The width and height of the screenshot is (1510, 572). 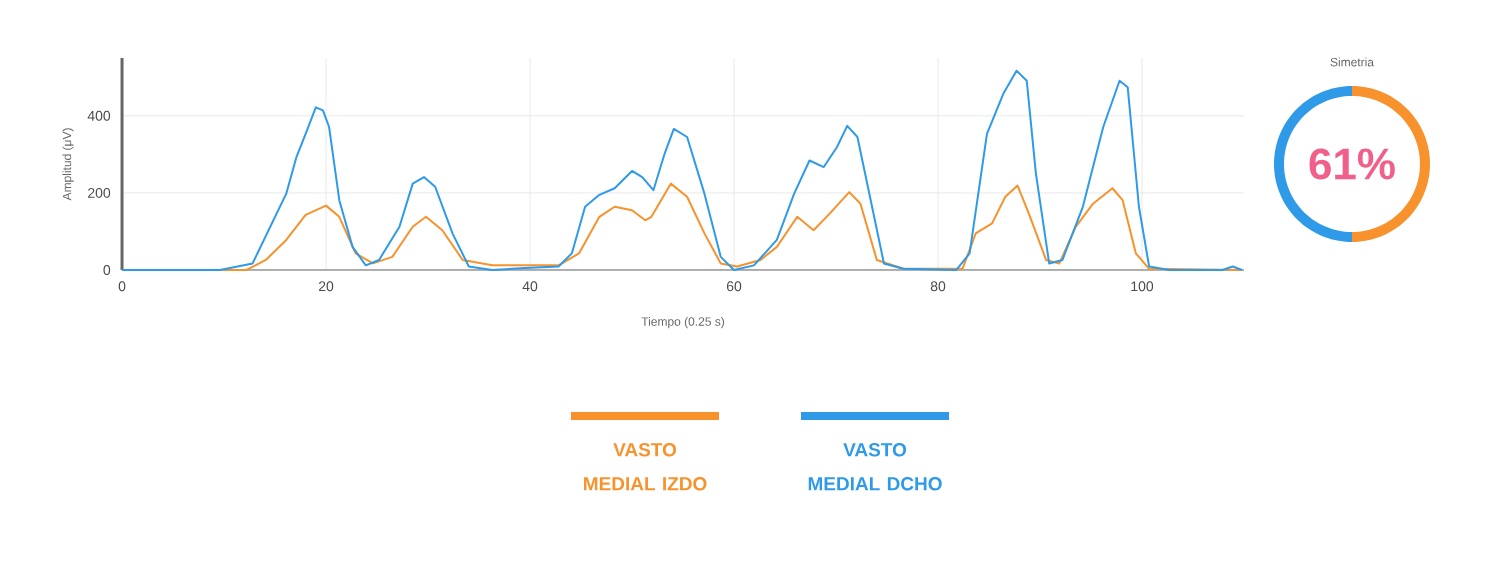 What do you see at coordinates (1352, 164) in the screenshot?
I see `text: 61%` at bounding box center [1352, 164].